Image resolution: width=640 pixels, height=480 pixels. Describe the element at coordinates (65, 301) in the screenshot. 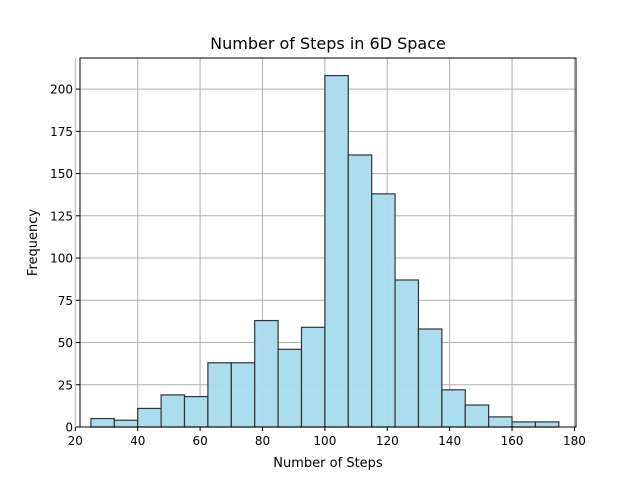

I see `y-tick-label: 75` at that location.